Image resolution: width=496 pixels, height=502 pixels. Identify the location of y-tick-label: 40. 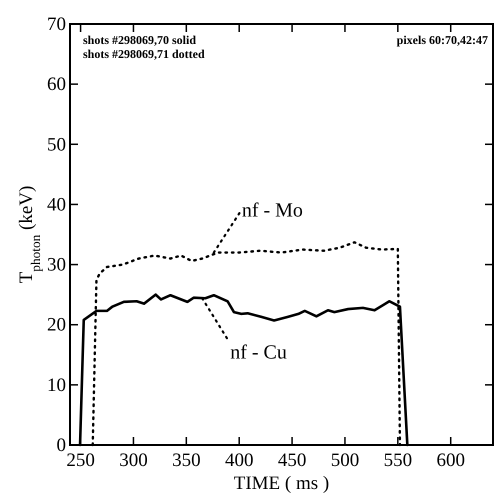
(56, 205).